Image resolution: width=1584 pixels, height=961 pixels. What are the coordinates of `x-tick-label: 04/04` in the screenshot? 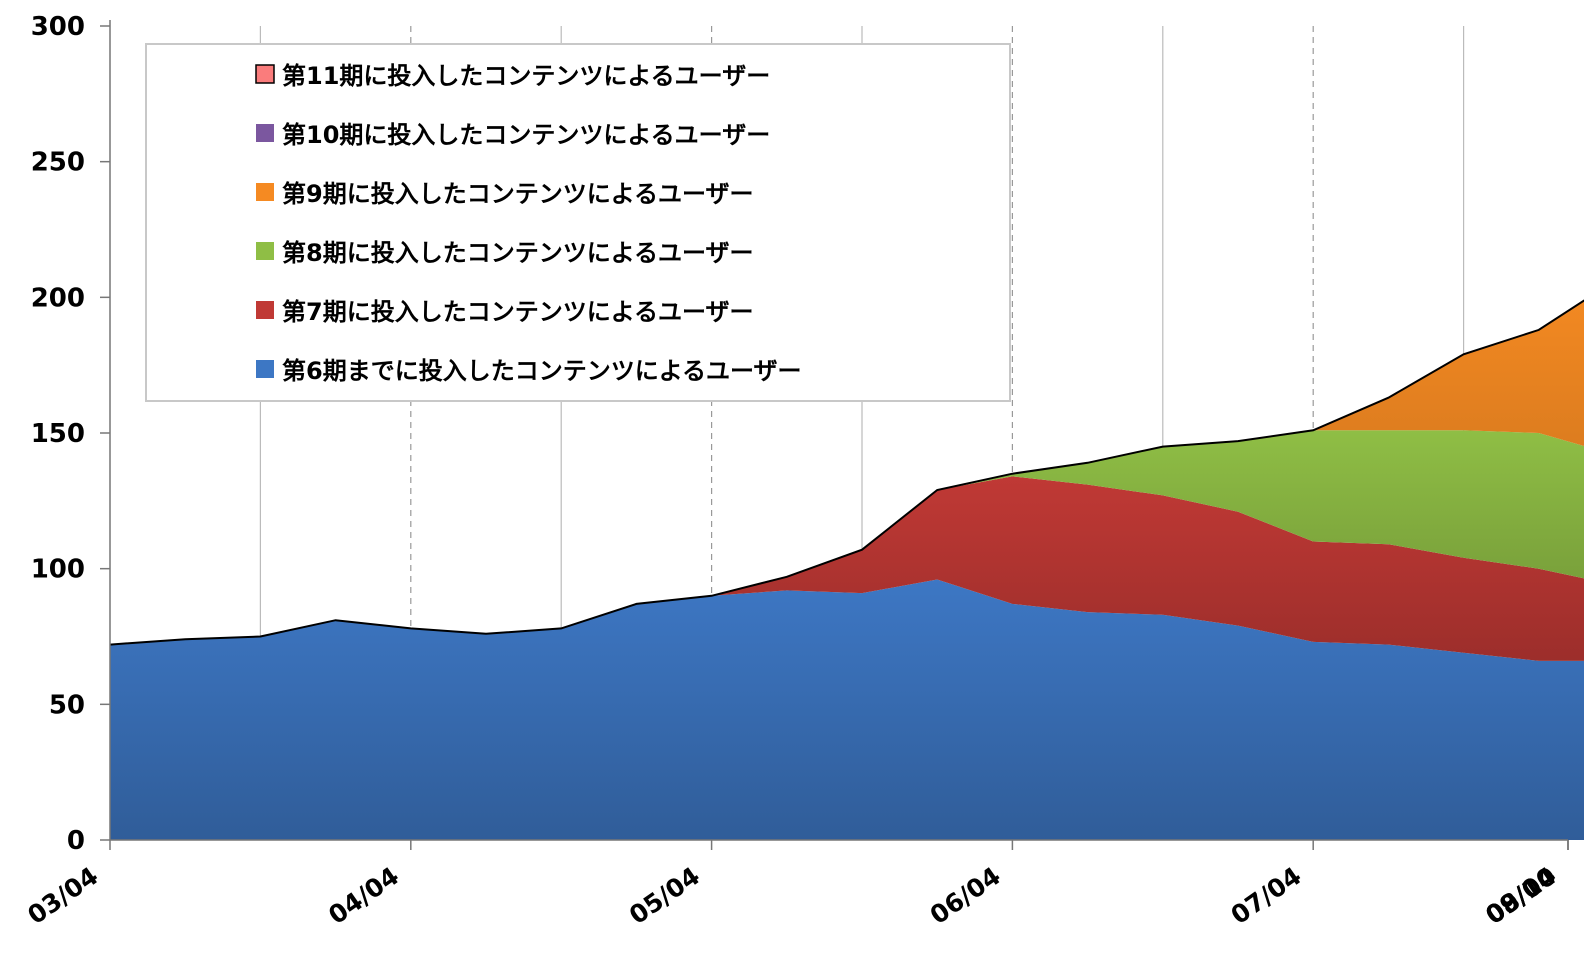 It's located at (363, 895).